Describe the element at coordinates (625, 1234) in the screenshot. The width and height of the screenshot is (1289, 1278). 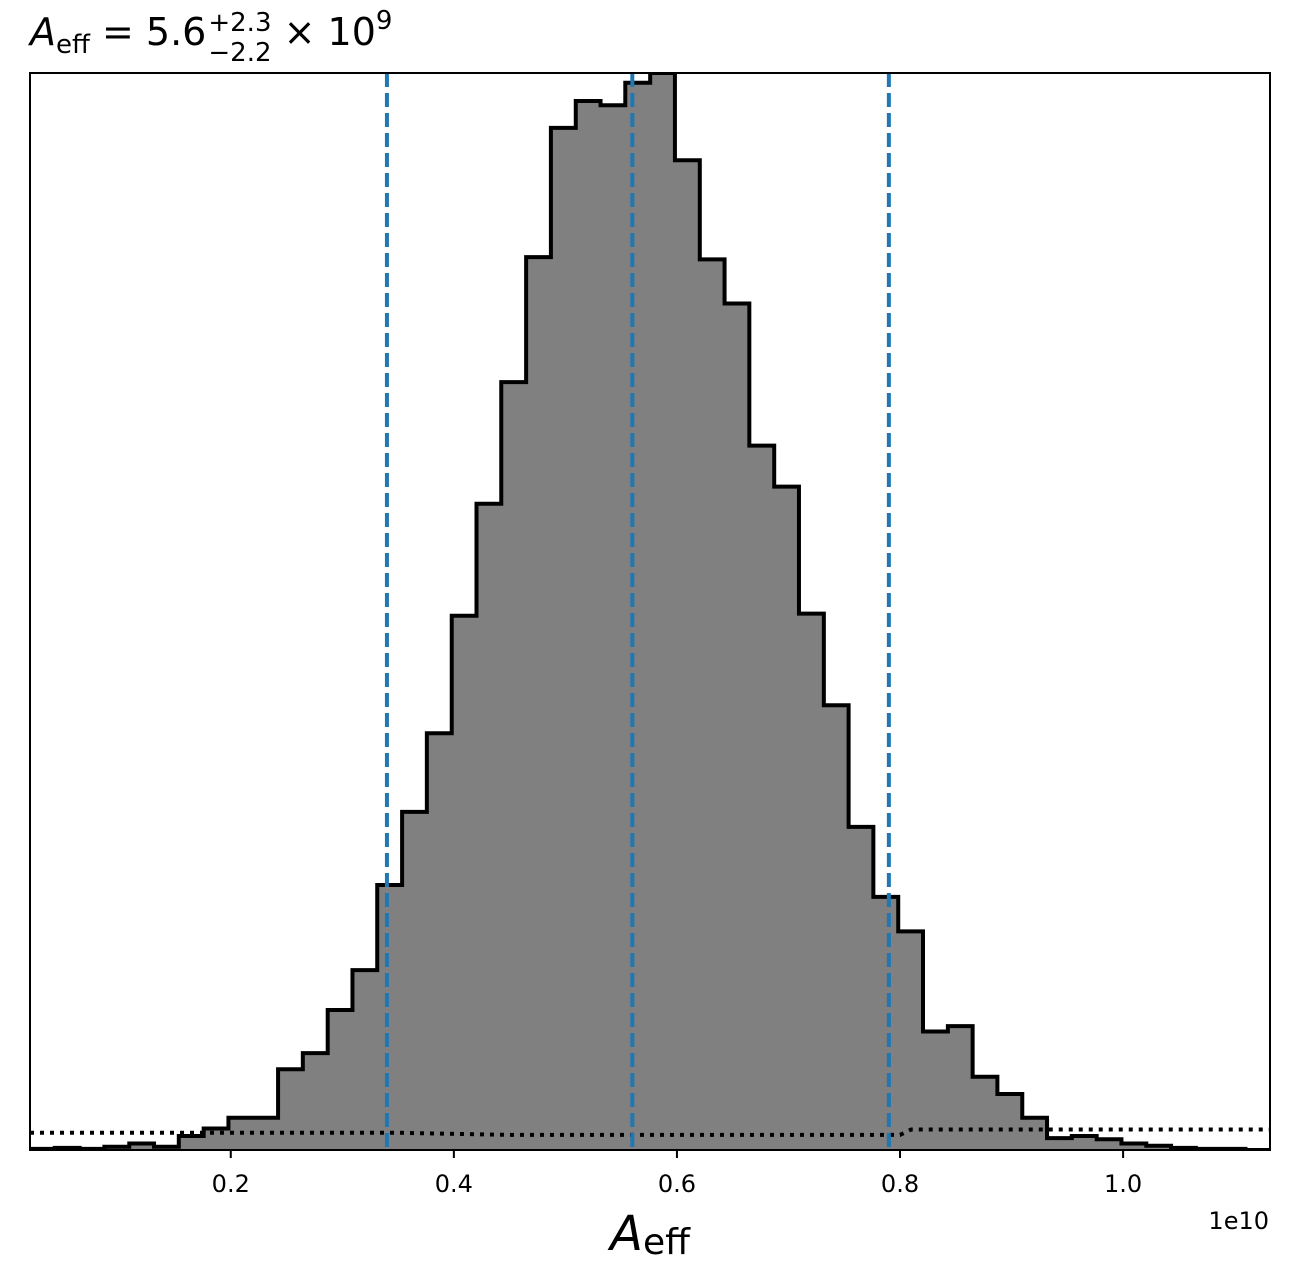
I see `x-axis-label-variable: A` at that location.